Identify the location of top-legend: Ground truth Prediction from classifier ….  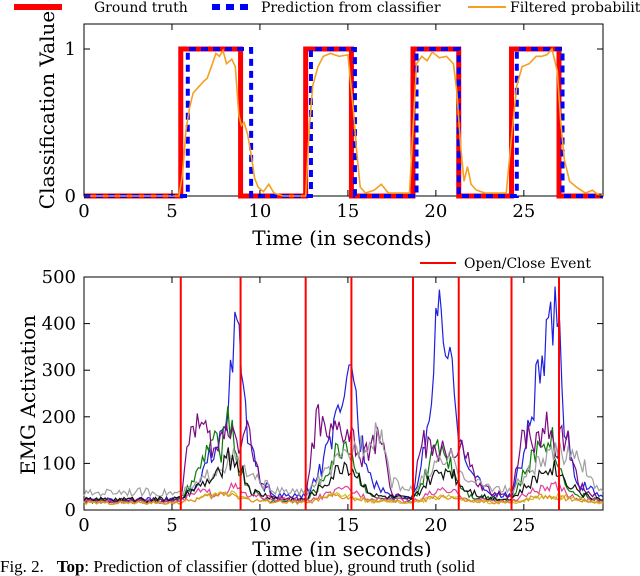
(327, 8).